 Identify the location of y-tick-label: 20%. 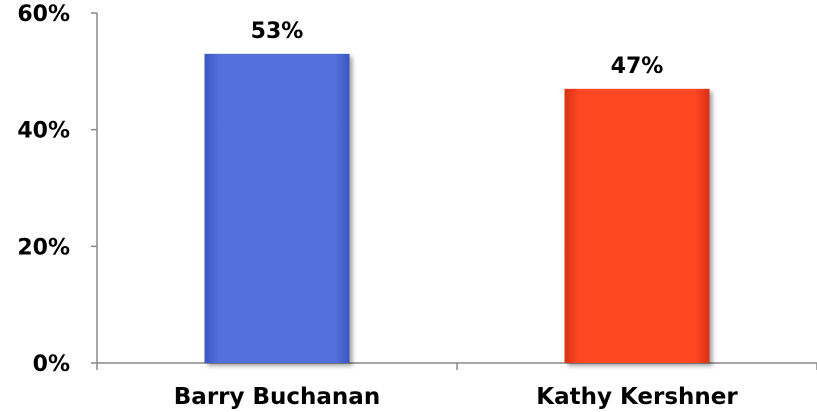
(43, 247).